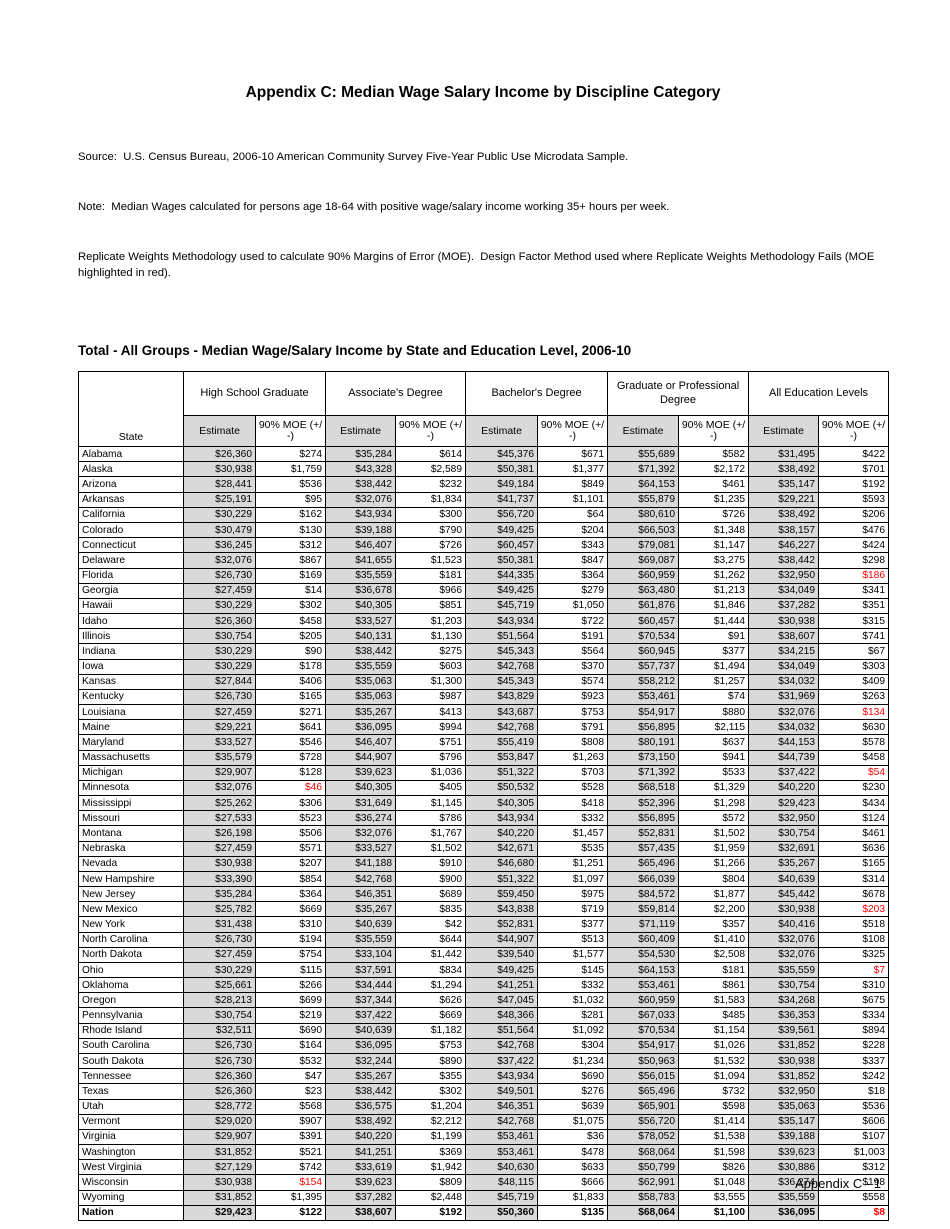  I want to click on estimate-cell: $37,422, so click(361, 1015).